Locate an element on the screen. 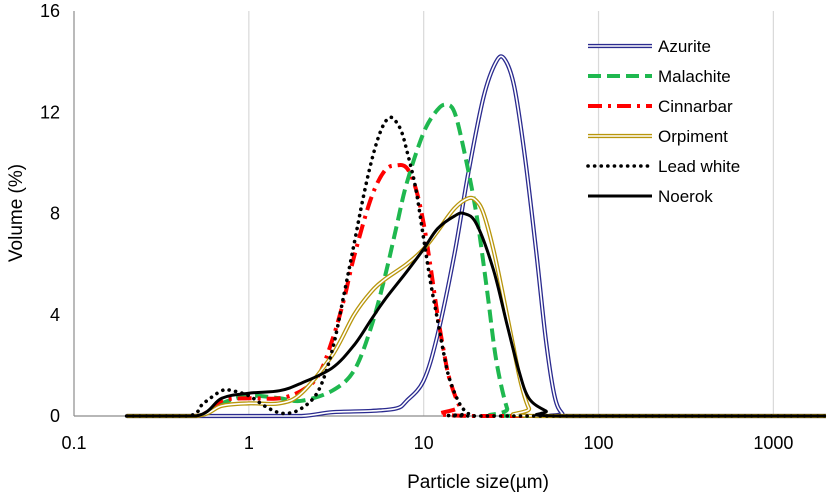 The height and width of the screenshot is (496, 828). x-tick-label: 10 is located at coordinates (424, 443).